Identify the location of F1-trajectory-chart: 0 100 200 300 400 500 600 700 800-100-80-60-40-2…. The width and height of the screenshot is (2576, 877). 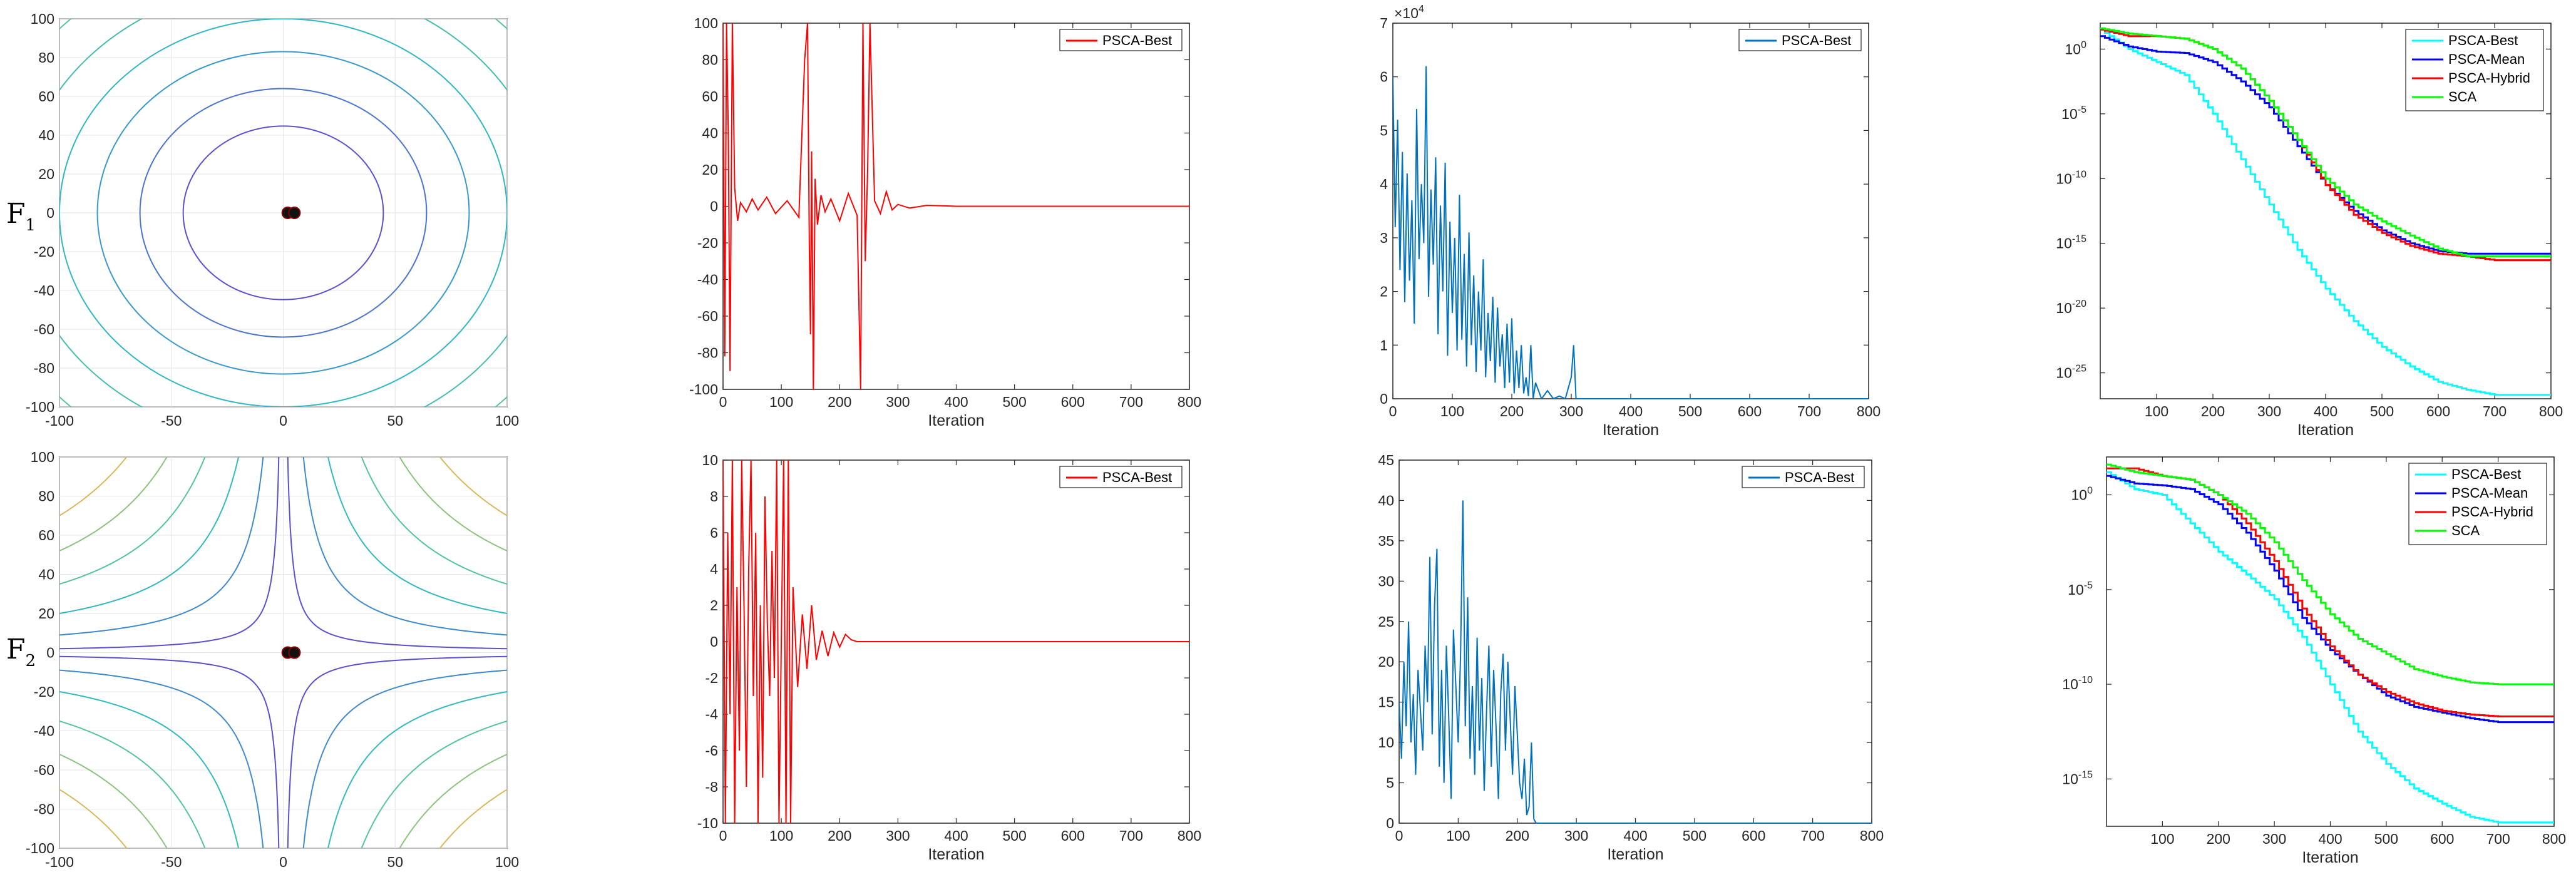
(945, 222).